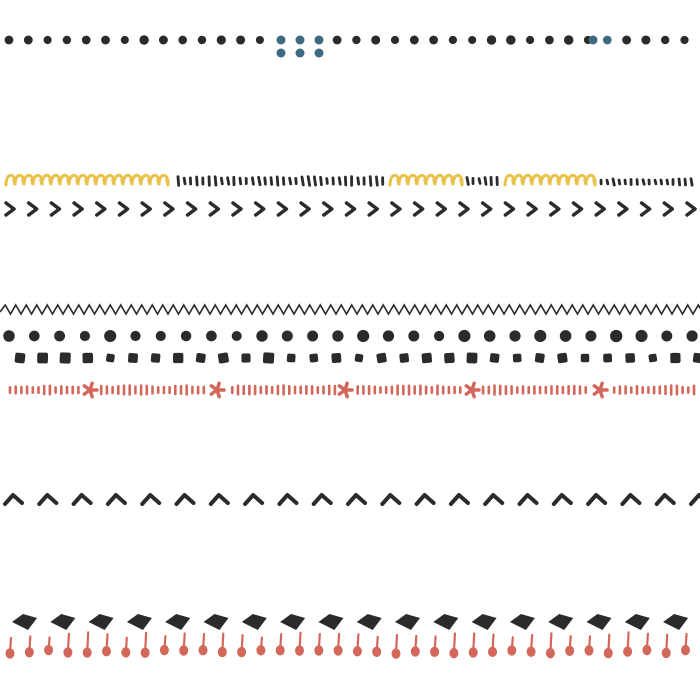  I want to click on row-up-chevrons, so click(351, 499).